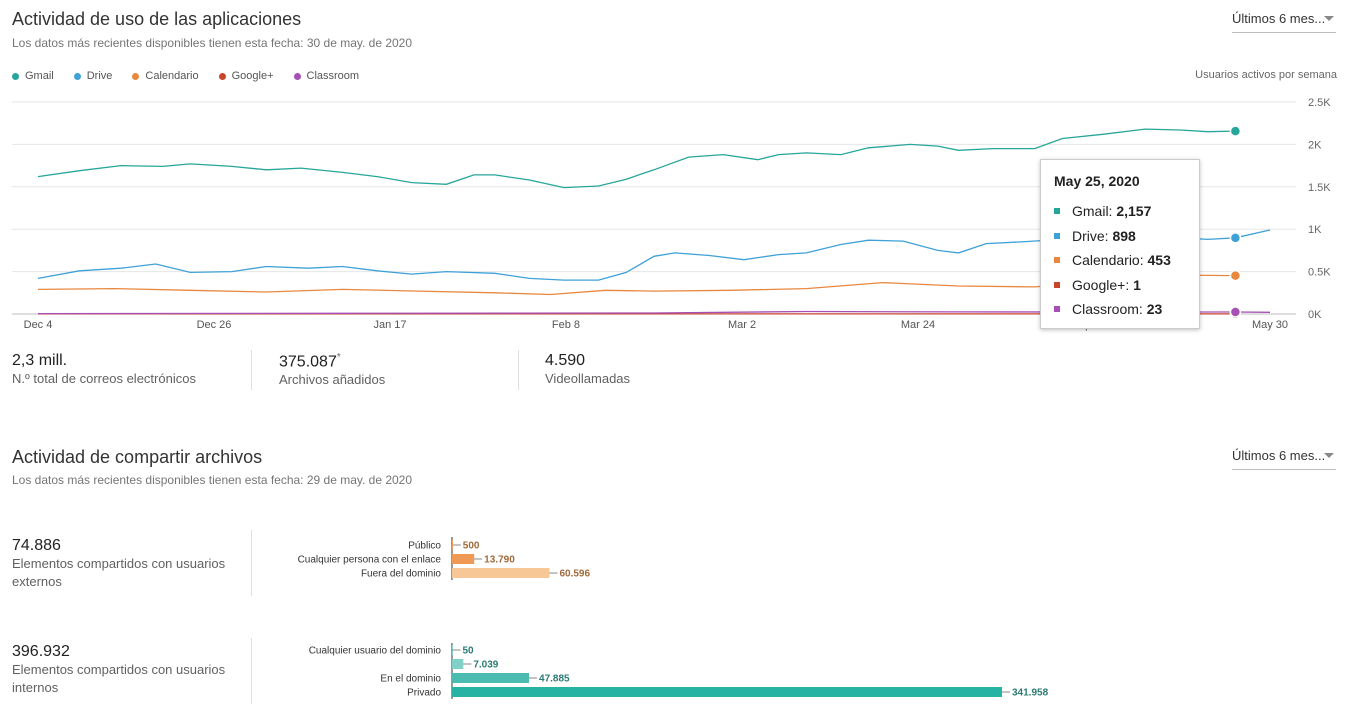 This screenshot has height=718, width=1359. I want to click on legend-item: Calendario, so click(165, 76).